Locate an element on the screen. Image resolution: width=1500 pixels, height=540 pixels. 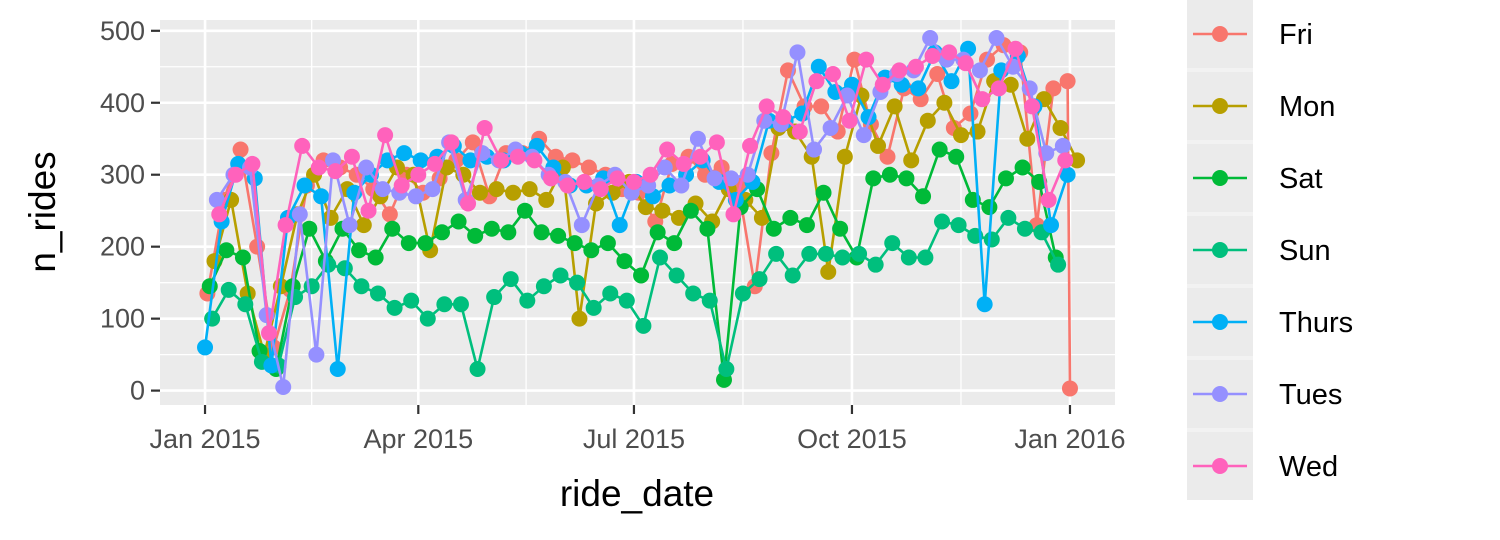
legend-label: Wed is located at coordinates (1308, 467).